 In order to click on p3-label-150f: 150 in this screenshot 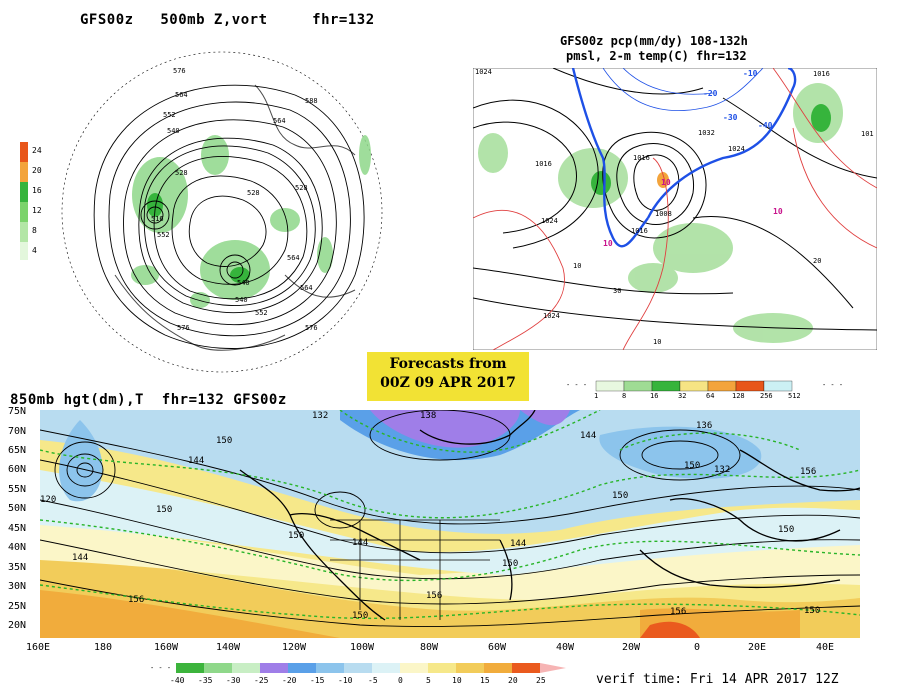, I will do `click(620, 496)`.